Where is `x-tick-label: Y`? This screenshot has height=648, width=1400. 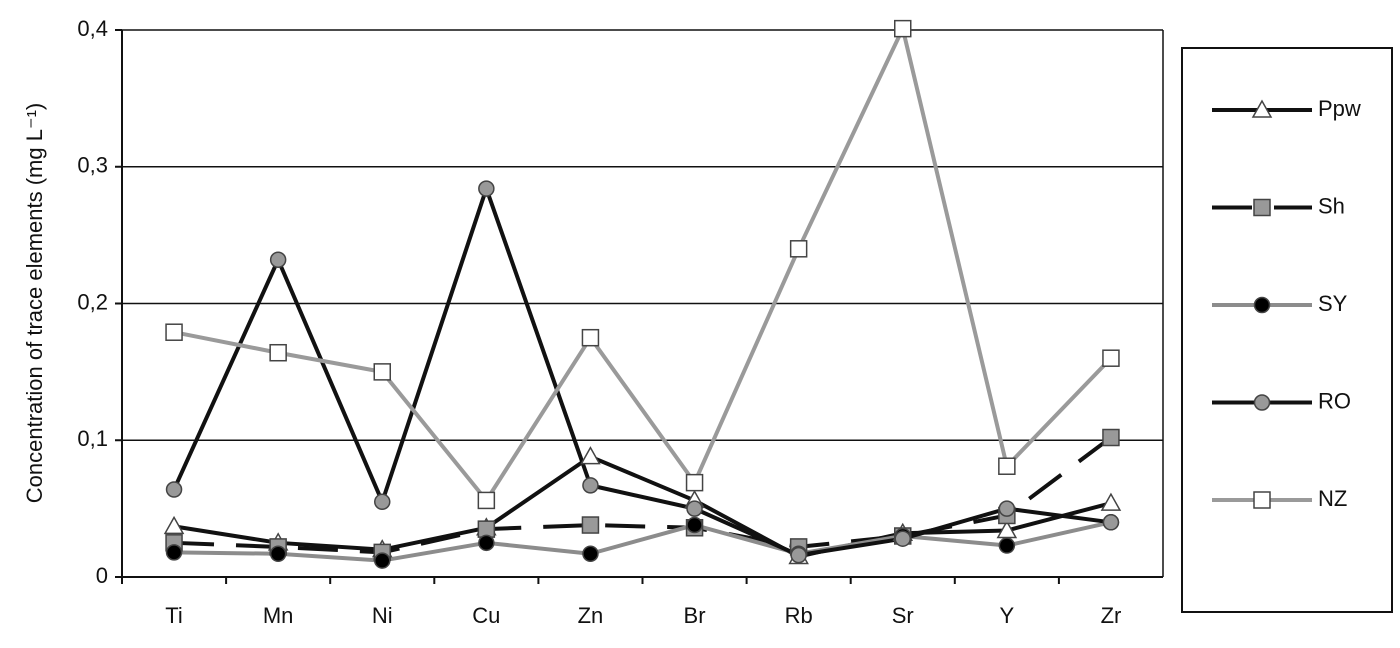 x-tick-label: Y is located at coordinates (1007, 615).